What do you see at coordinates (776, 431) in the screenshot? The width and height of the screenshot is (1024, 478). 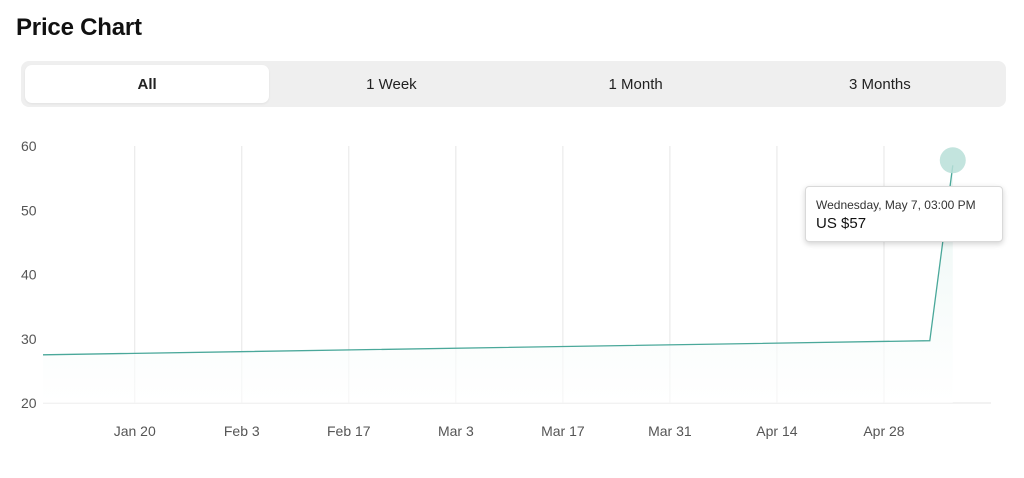 I see `x-tick-label: Apr 14` at bounding box center [776, 431].